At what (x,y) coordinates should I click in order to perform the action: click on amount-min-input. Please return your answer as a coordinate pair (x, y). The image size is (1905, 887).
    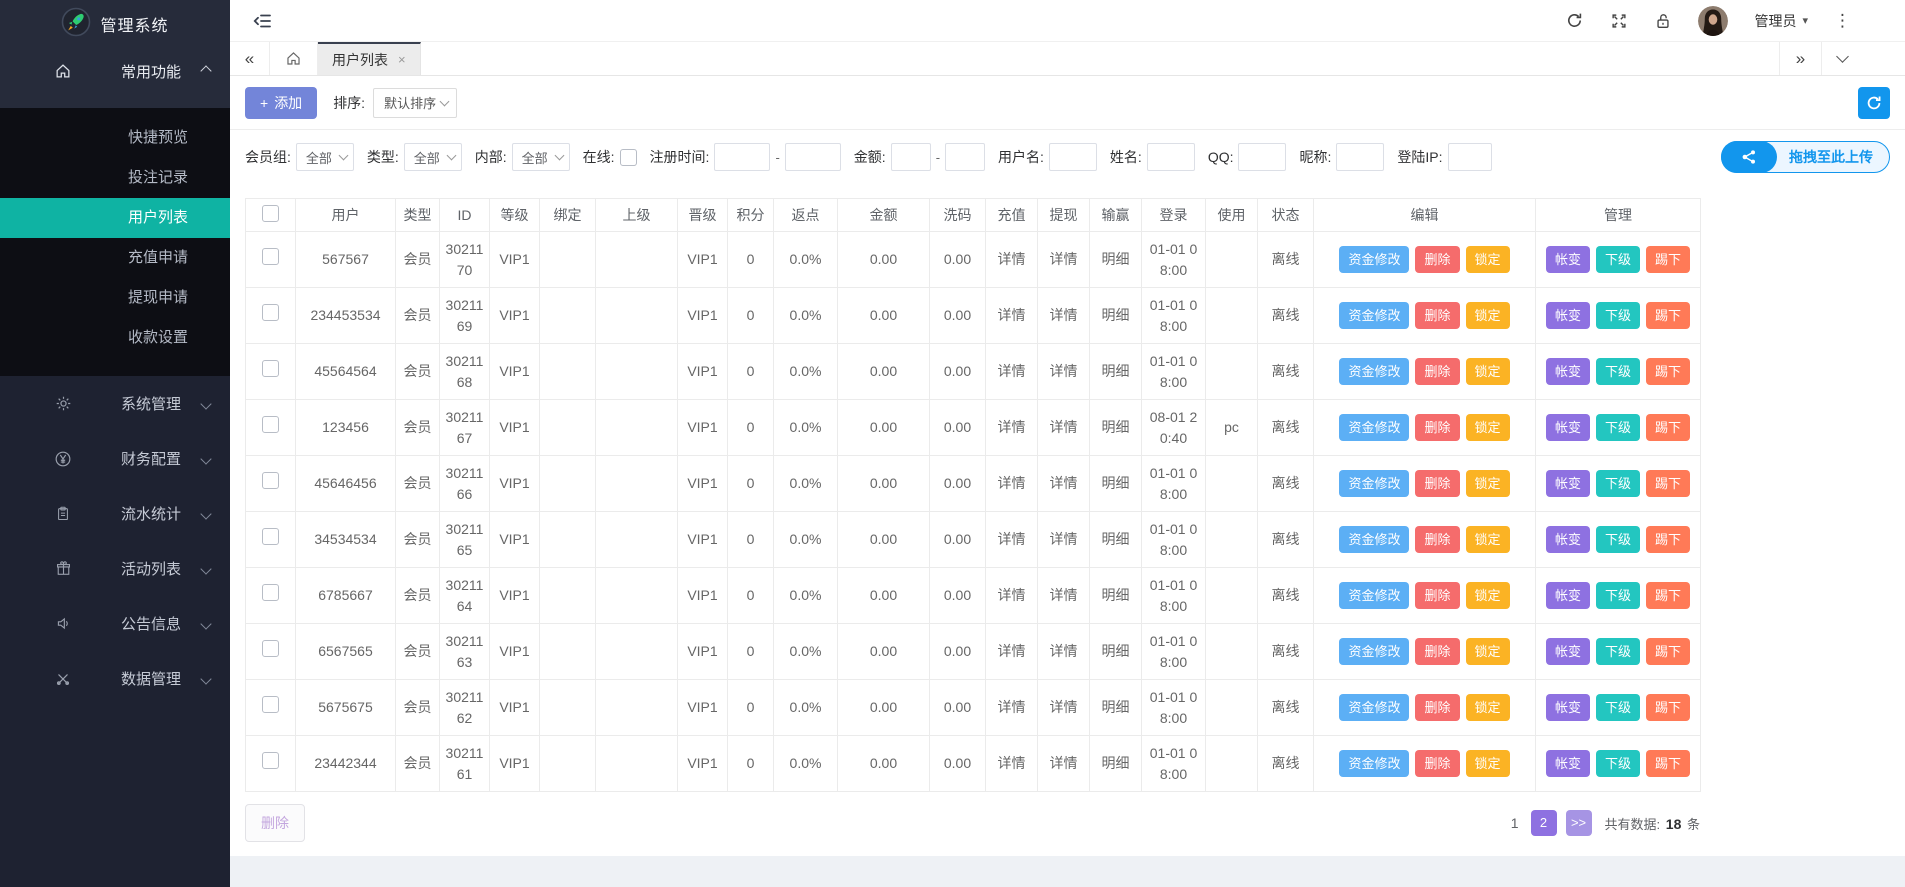
    Looking at the image, I should click on (910, 157).